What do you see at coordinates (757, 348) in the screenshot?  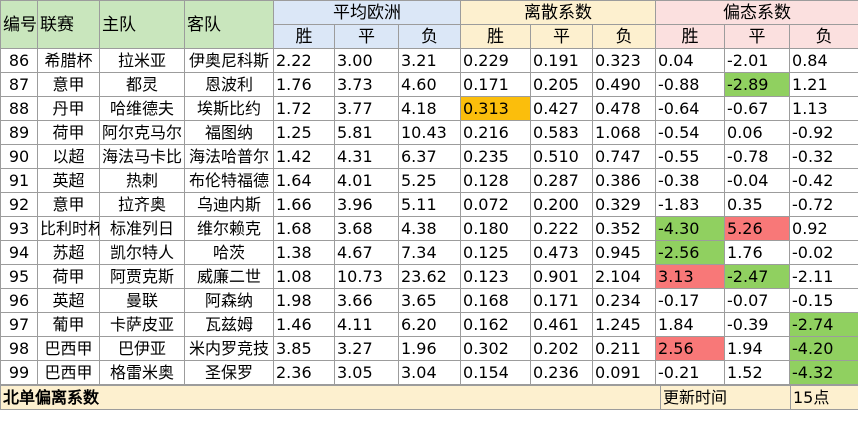 I see `skew-value-cell: 1.94` at bounding box center [757, 348].